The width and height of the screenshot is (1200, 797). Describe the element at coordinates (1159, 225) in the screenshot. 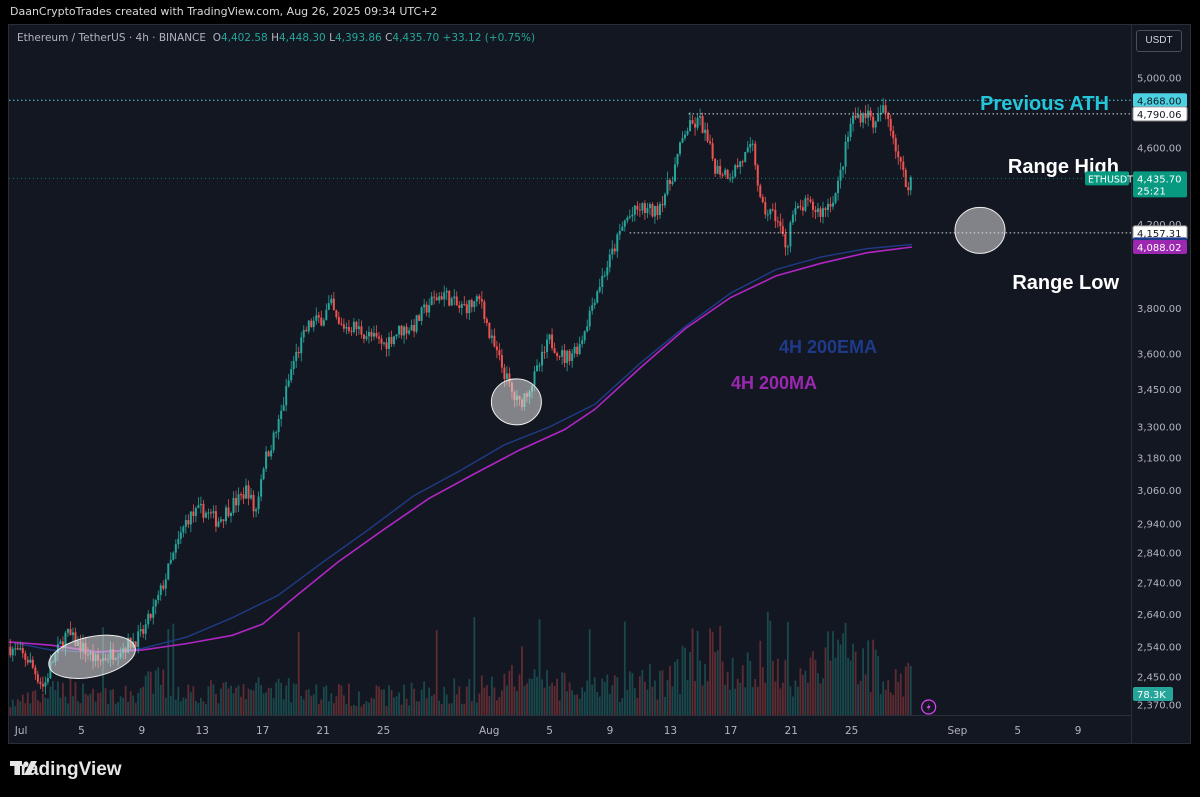

I see `y-tick-label: 4,200.00` at that location.